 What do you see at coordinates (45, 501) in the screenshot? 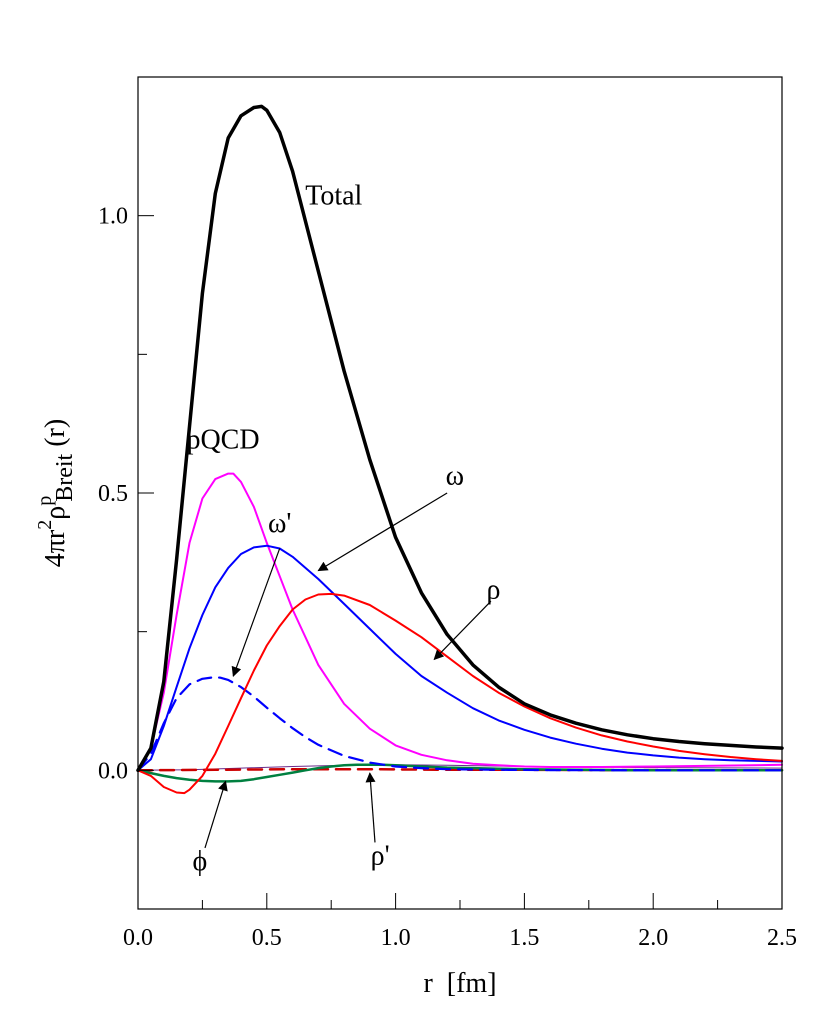
I see `y-axis-title-sup2: p` at bounding box center [45, 501].